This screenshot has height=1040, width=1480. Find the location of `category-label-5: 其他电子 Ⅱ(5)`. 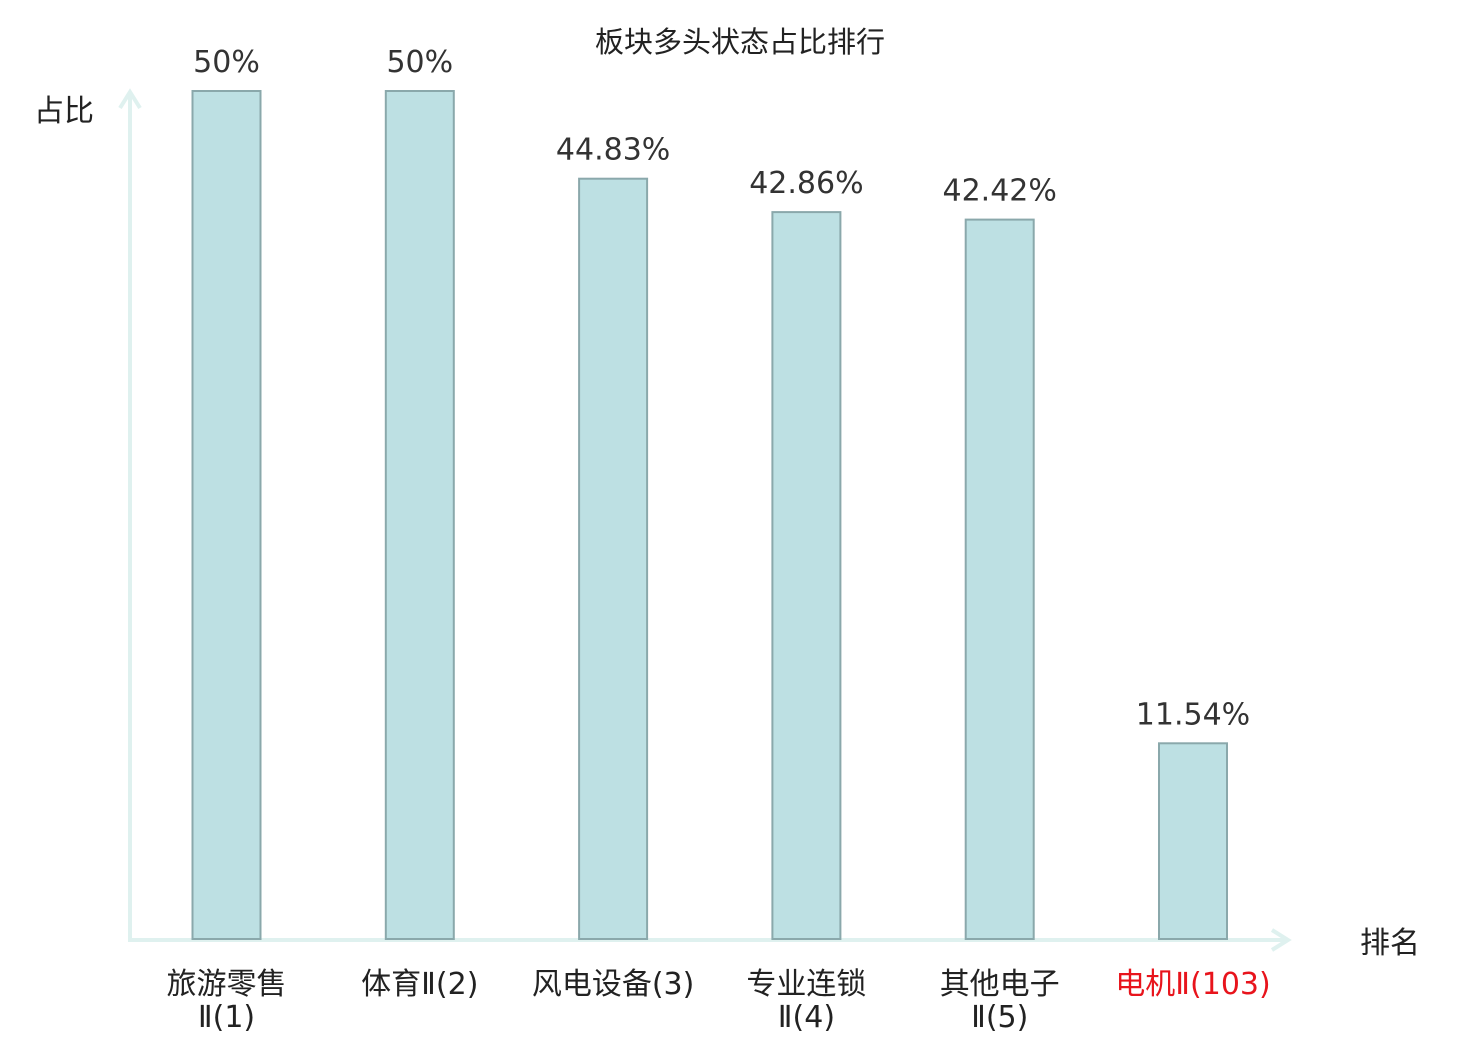

category-label-5: 其他电子 Ⅱ(5) is located at coordinates (1000, 1001).